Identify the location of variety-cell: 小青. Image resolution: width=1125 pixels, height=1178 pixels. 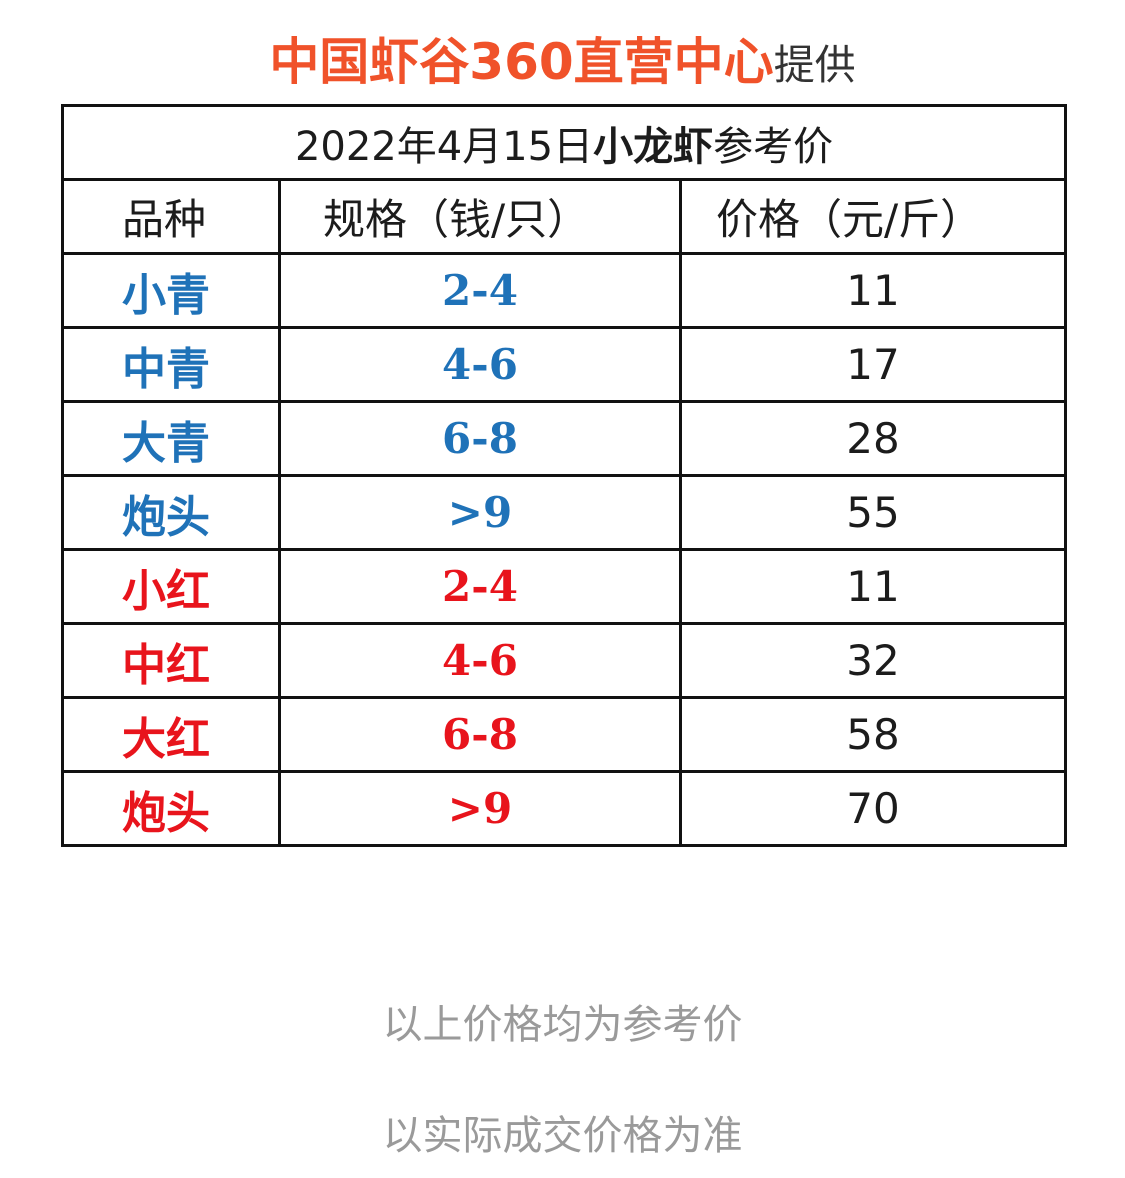
(171, 290).